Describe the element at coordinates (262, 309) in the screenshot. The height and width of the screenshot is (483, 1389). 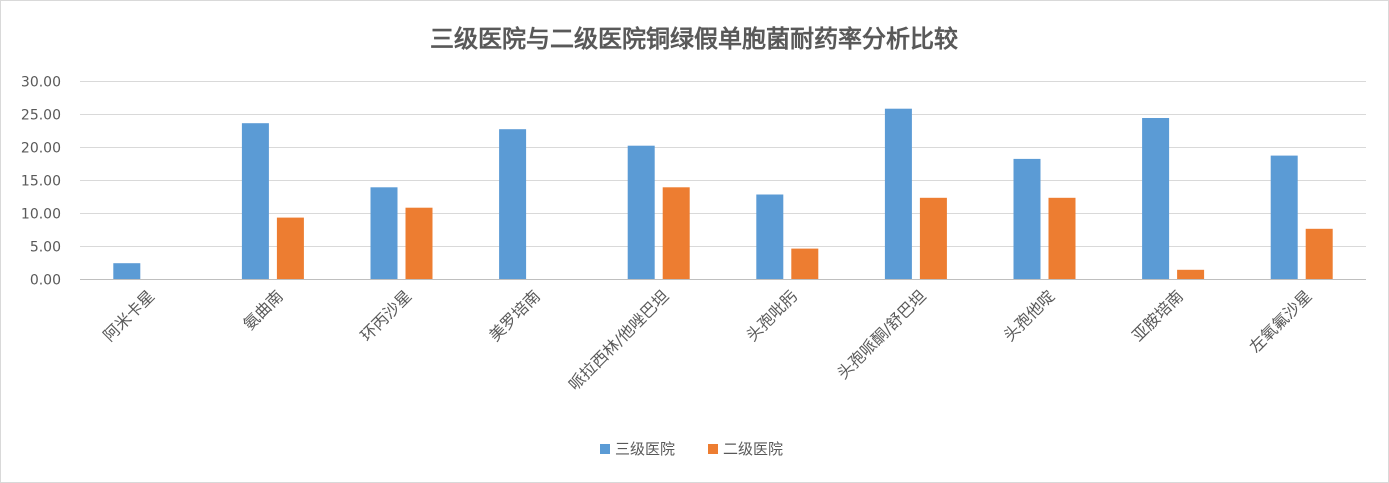
I see `x-tick-label: 氨曲南` at that location.